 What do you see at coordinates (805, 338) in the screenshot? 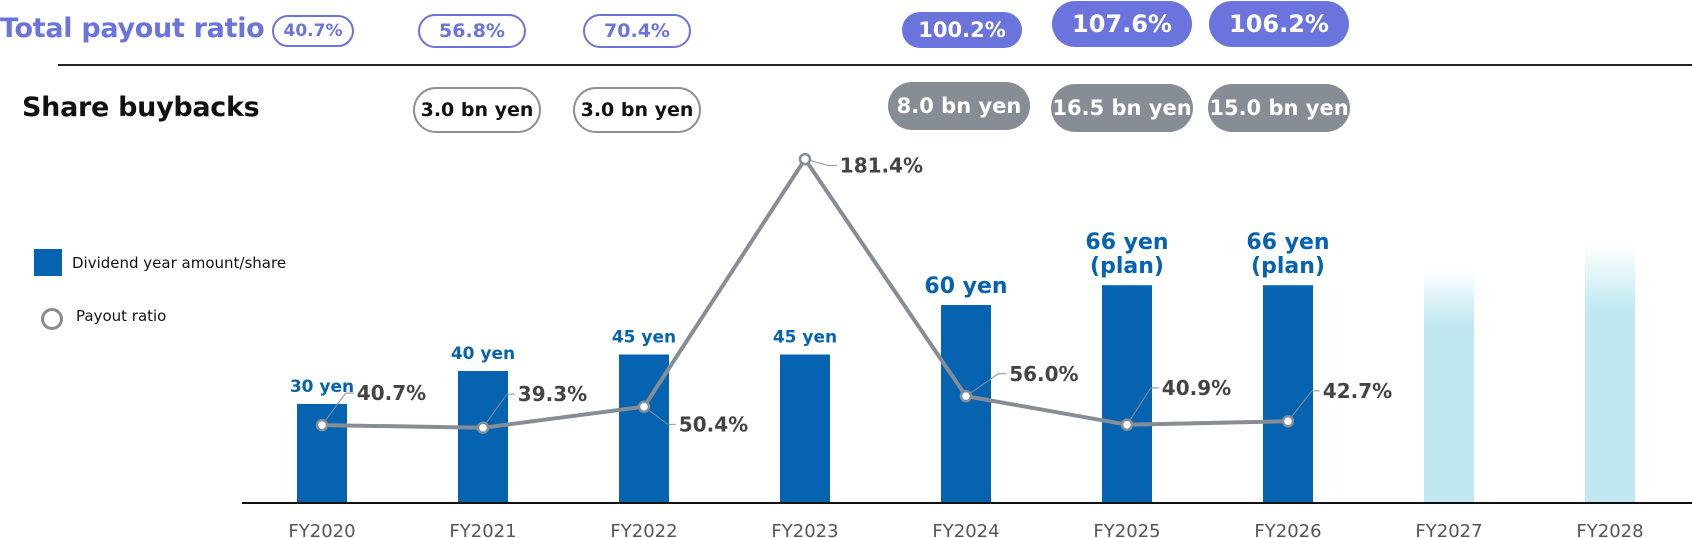
I see `dividend-label-fy2023: 45 yen` at bounding box center [805, 338].